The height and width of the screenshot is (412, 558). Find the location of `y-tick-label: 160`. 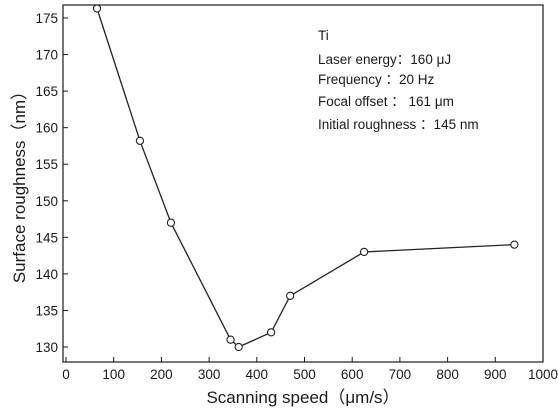

y-tick-label: 160 is located at coordinates (46, 128).